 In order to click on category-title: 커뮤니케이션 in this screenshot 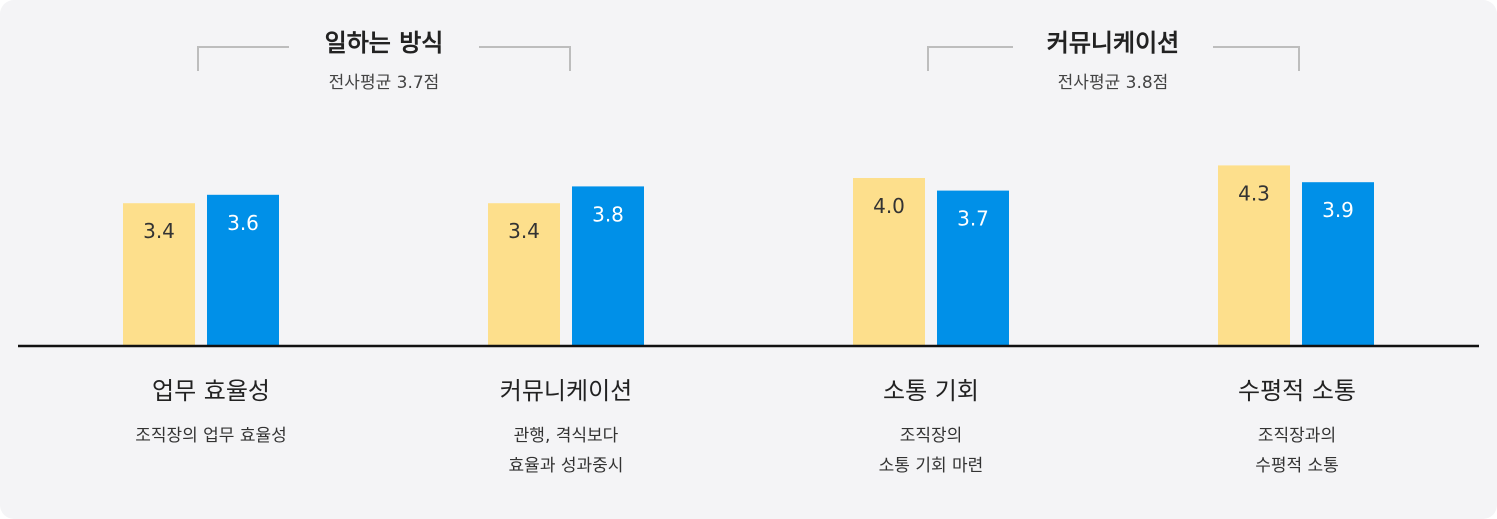, I will do `click(566, 391)`.